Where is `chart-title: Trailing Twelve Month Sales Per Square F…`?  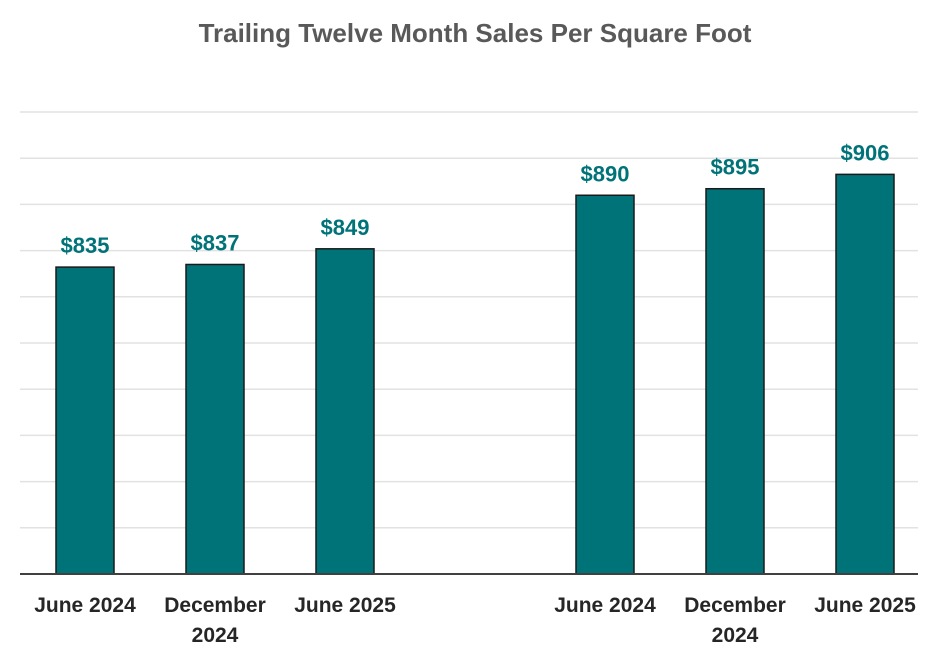
chart-title: Trailing Twelve Month Sales Per Square F… is located at coordinates (475, 33).